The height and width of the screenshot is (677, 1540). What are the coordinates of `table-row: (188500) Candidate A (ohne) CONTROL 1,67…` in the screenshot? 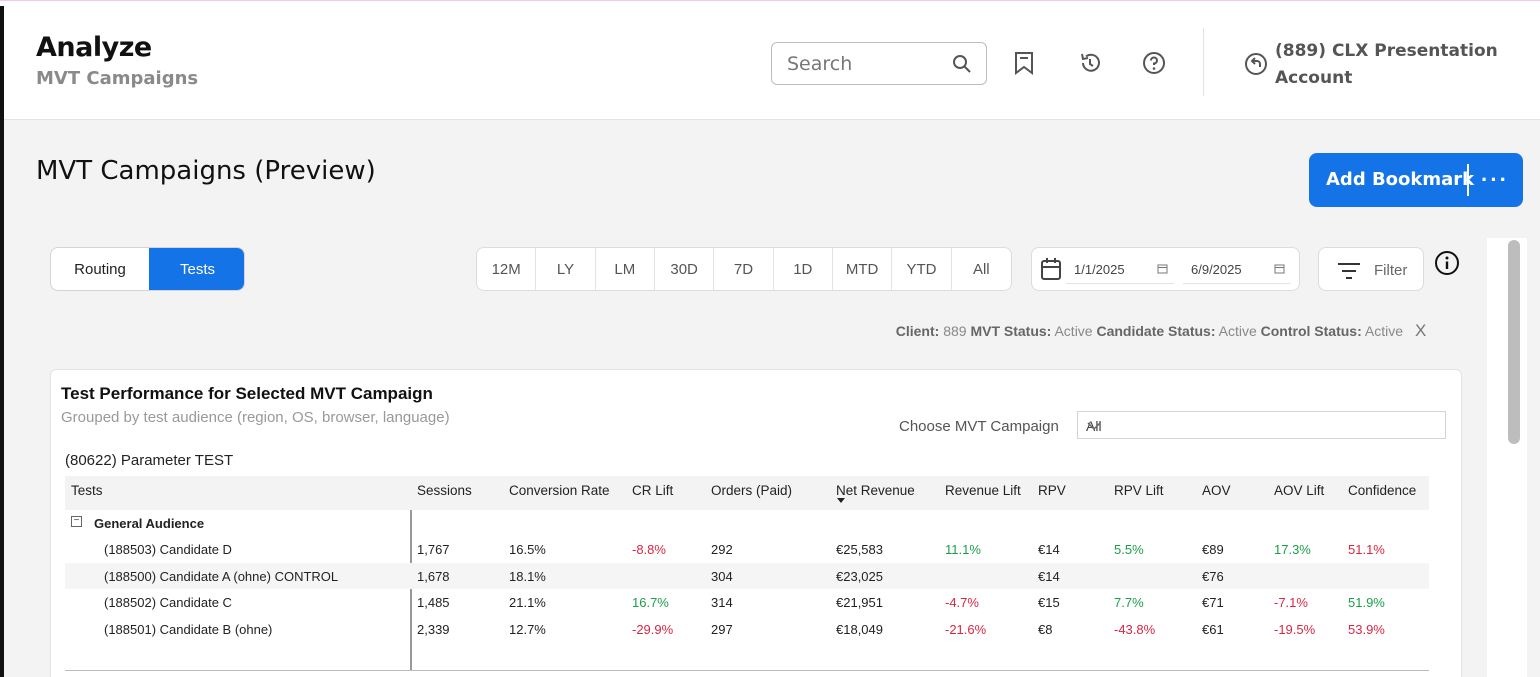 It's located at (747, 575).